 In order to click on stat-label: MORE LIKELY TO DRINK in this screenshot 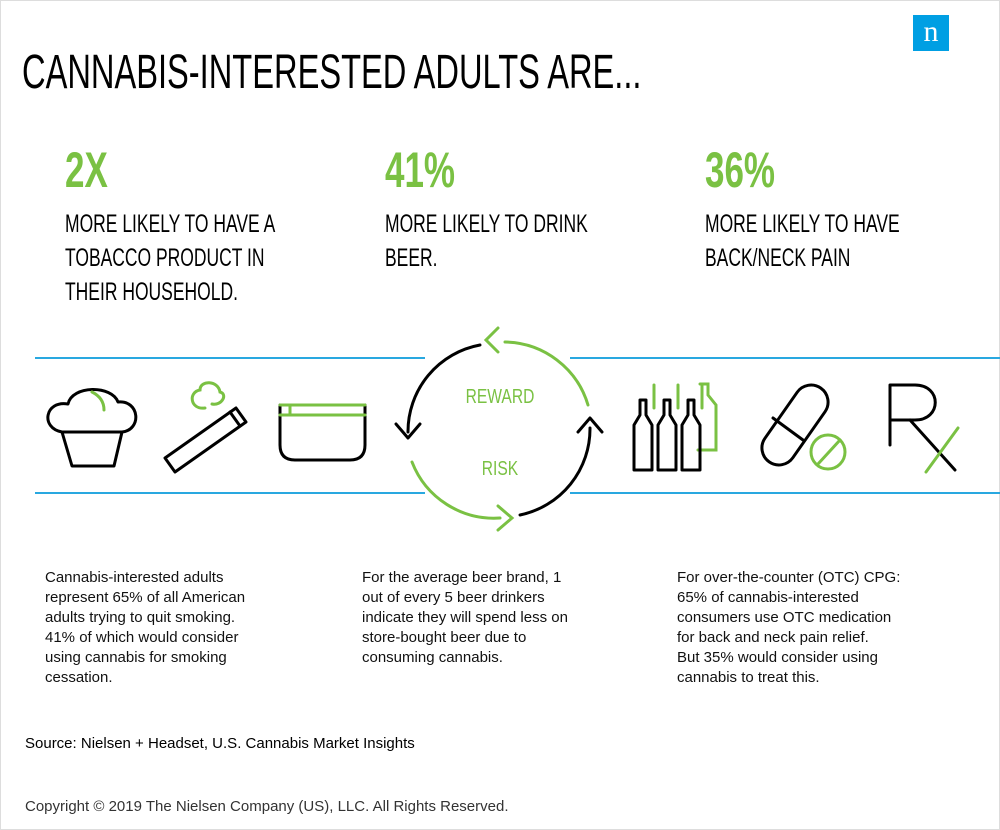, I will do `click(486, 223)`.